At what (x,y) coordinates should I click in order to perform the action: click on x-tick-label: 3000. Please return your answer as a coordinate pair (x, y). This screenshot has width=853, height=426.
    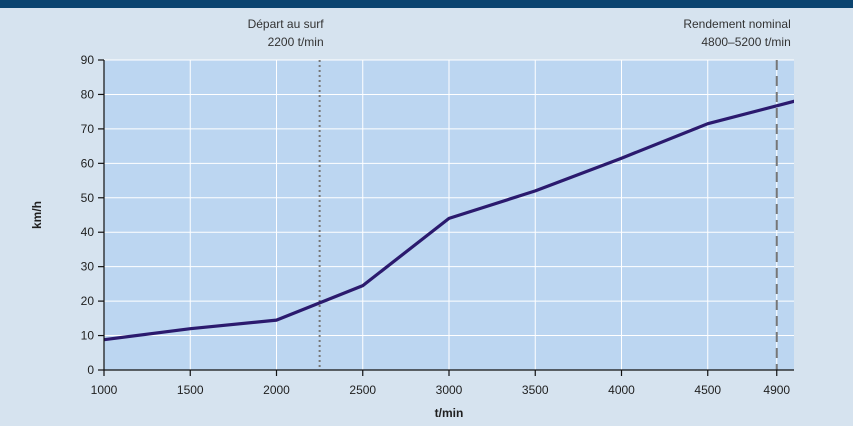
    Looking at the image, I should click on (449, 390).